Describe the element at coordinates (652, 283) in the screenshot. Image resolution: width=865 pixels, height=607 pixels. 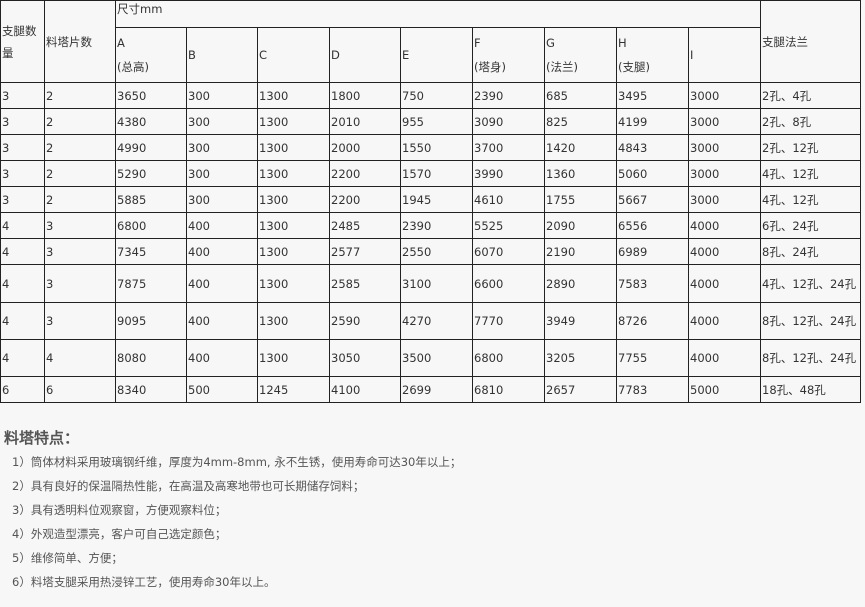
I see `table-cell: 7583` at that location.